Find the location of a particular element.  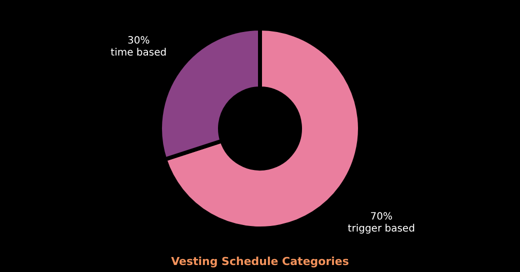

data-label: 70% is located at coordinates (381, 217).